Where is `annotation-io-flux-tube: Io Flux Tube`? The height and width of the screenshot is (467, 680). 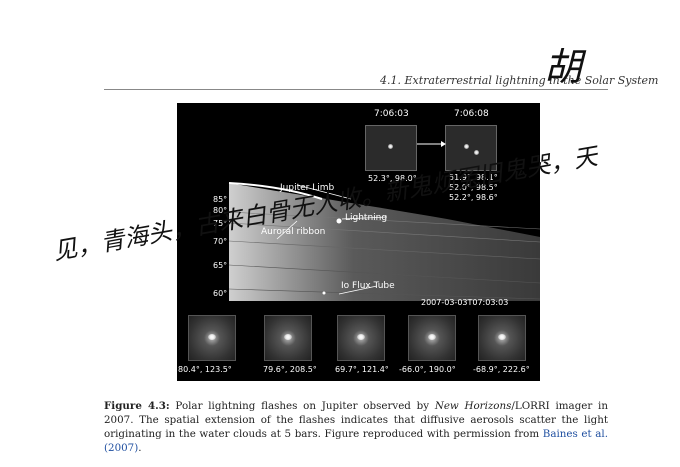 annotation-io-flux-tube: Io Flux Tube is located at coordinates (368, 286).